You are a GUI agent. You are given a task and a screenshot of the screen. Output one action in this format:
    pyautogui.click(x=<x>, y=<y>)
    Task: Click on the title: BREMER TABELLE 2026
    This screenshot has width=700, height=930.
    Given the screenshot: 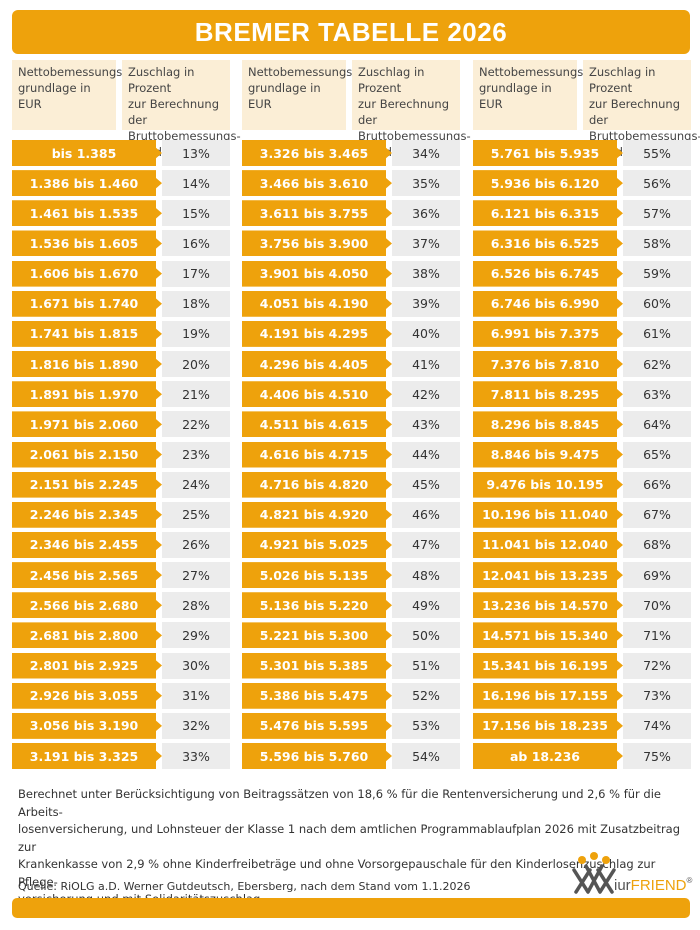 What is the action you would take?
    pyautogui.click(x=351, y=32)
    